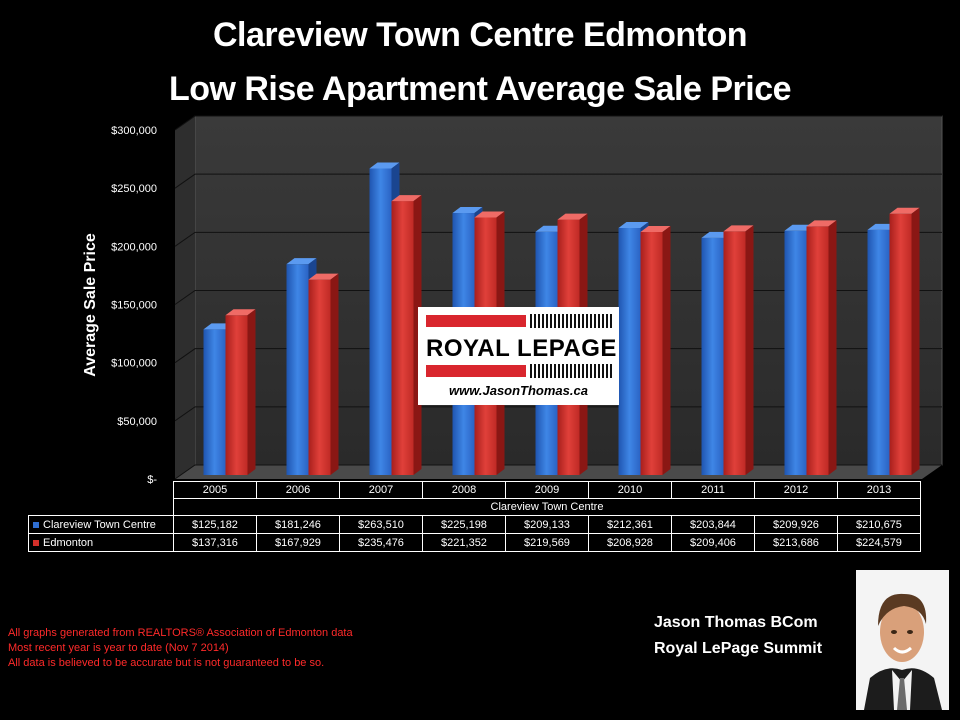  What do you see at coordinates (68, 542) in the screenshot?
I see `series-name: Edmonton` at bounding box center [68, 542].